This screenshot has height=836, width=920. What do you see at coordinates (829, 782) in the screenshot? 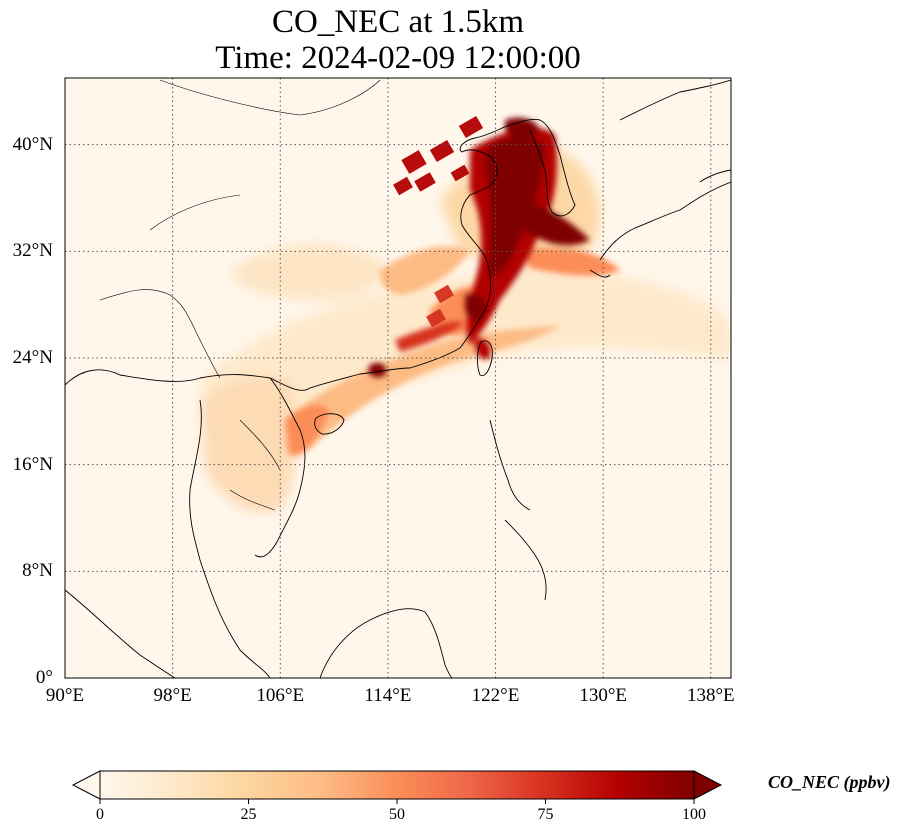
I see `colorbar-label: CO_NEC (ppbv)` at bounding box center [829, 782].